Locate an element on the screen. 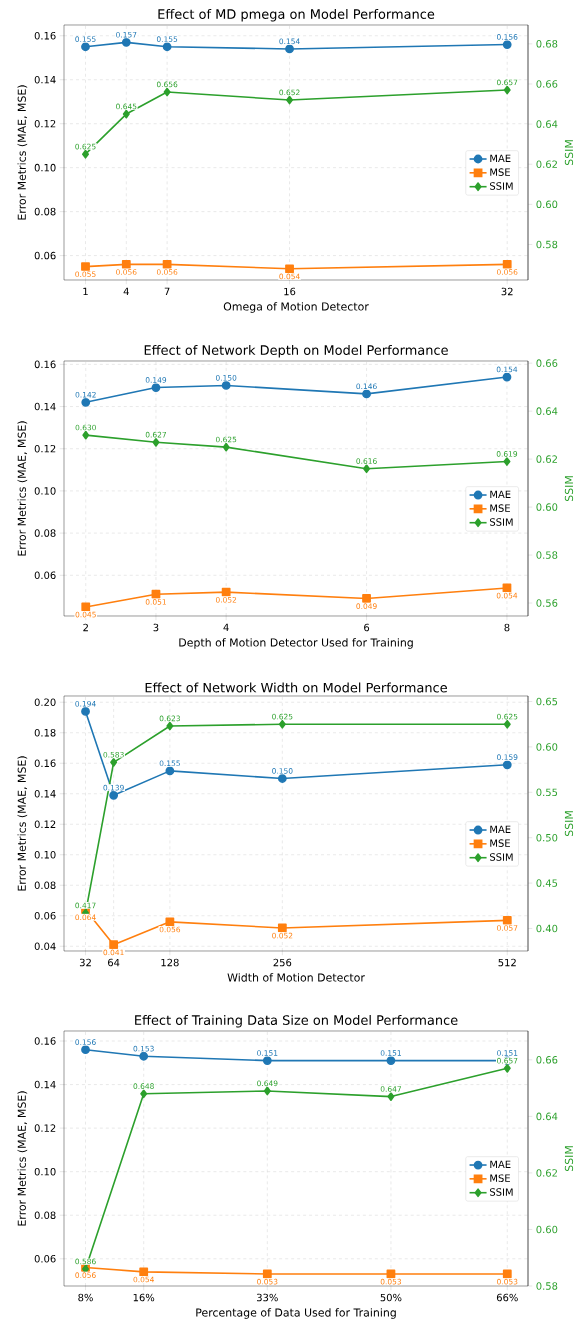  y-tick-label: 0.04 is located at coordinates (45, 946).